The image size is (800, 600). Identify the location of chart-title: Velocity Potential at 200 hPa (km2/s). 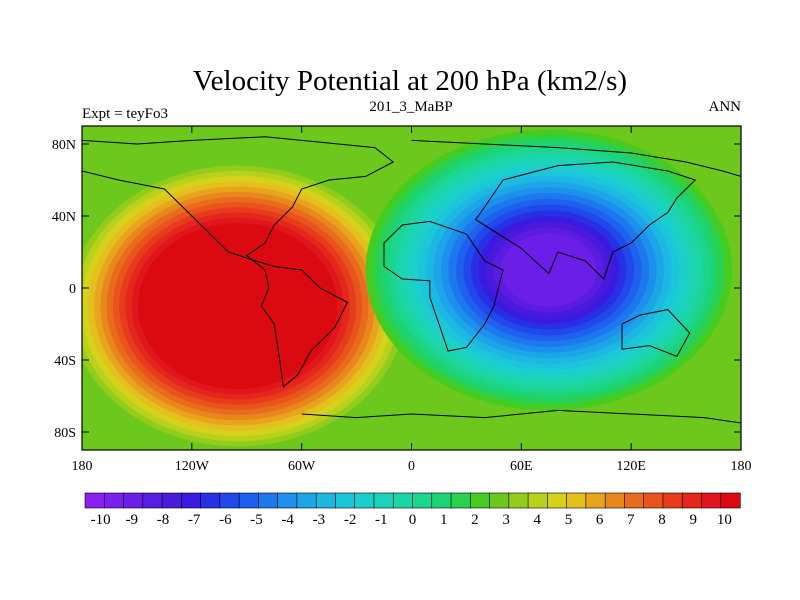
(410, 81).